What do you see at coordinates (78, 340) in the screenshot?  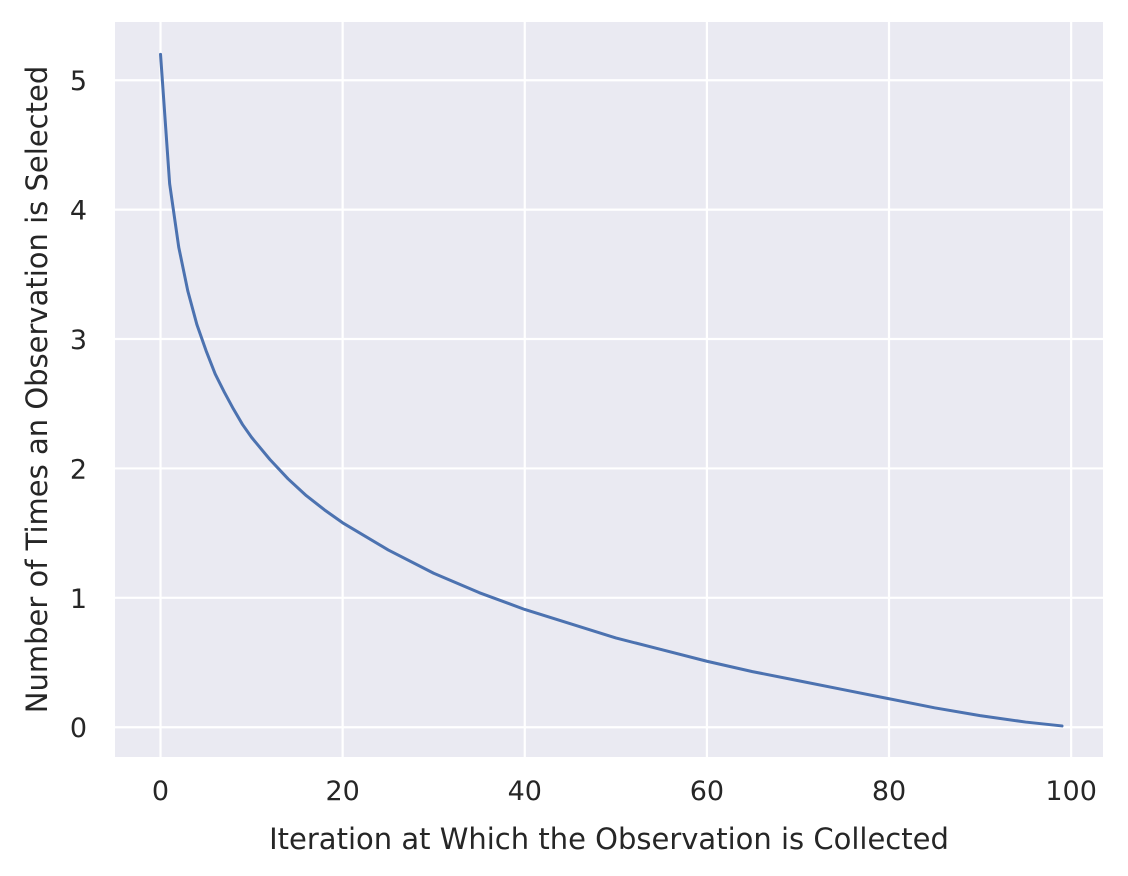 I see `y-tick-label: 3` at bounding box center [78, 340].